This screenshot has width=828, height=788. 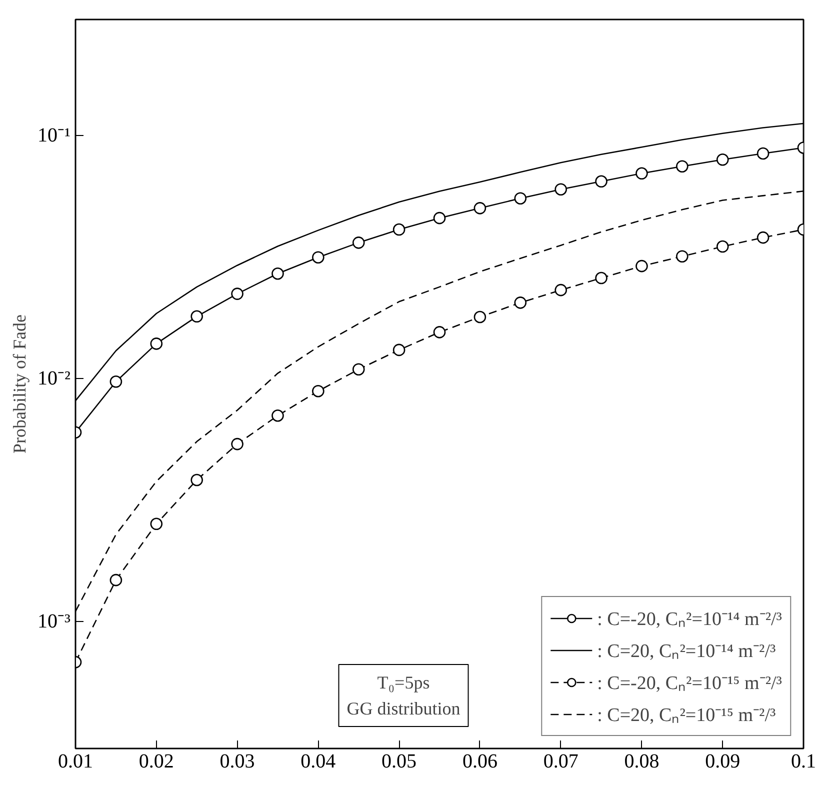 I want to click on x-tick-label: 0.06, so click(x=480, y=761).